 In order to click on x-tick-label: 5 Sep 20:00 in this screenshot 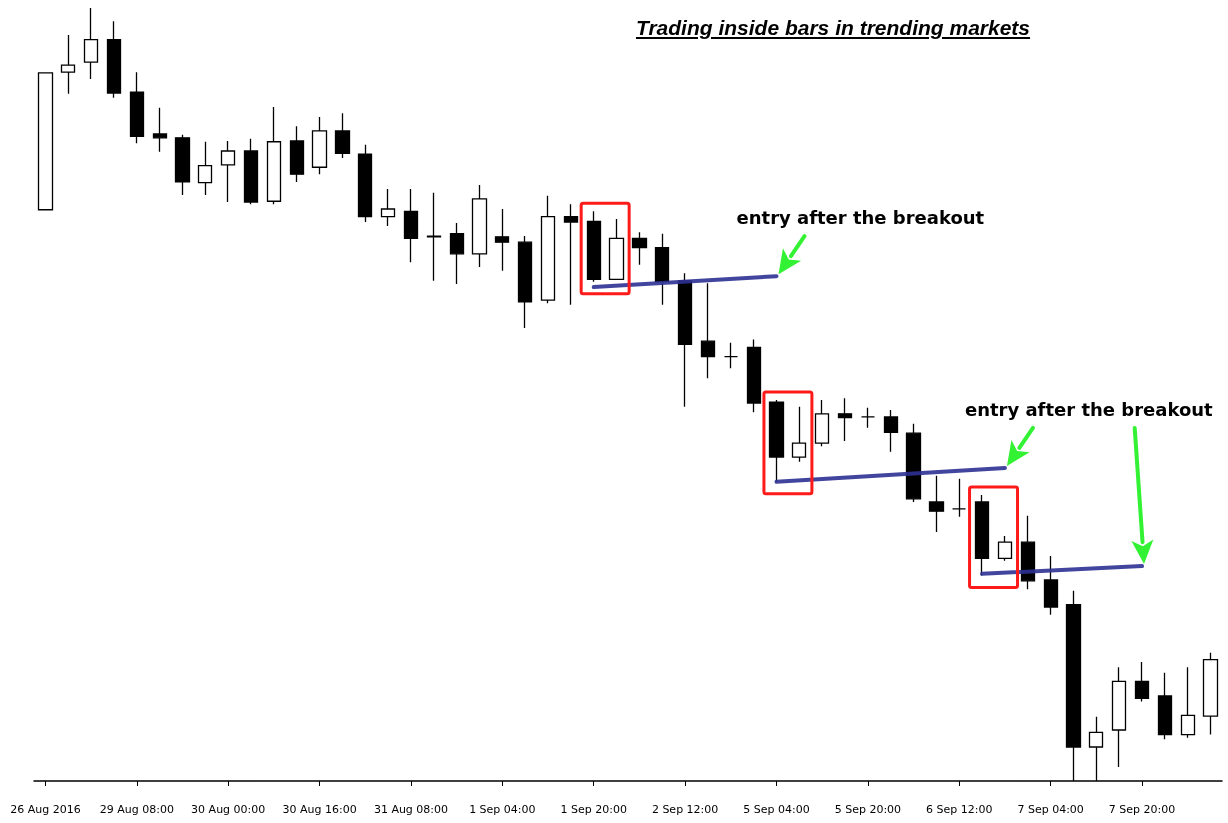, I will do `click(868, 809)`.